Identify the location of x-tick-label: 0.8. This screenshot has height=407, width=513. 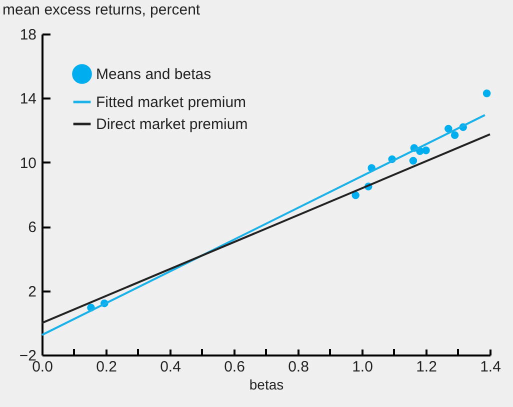
(298, 367).